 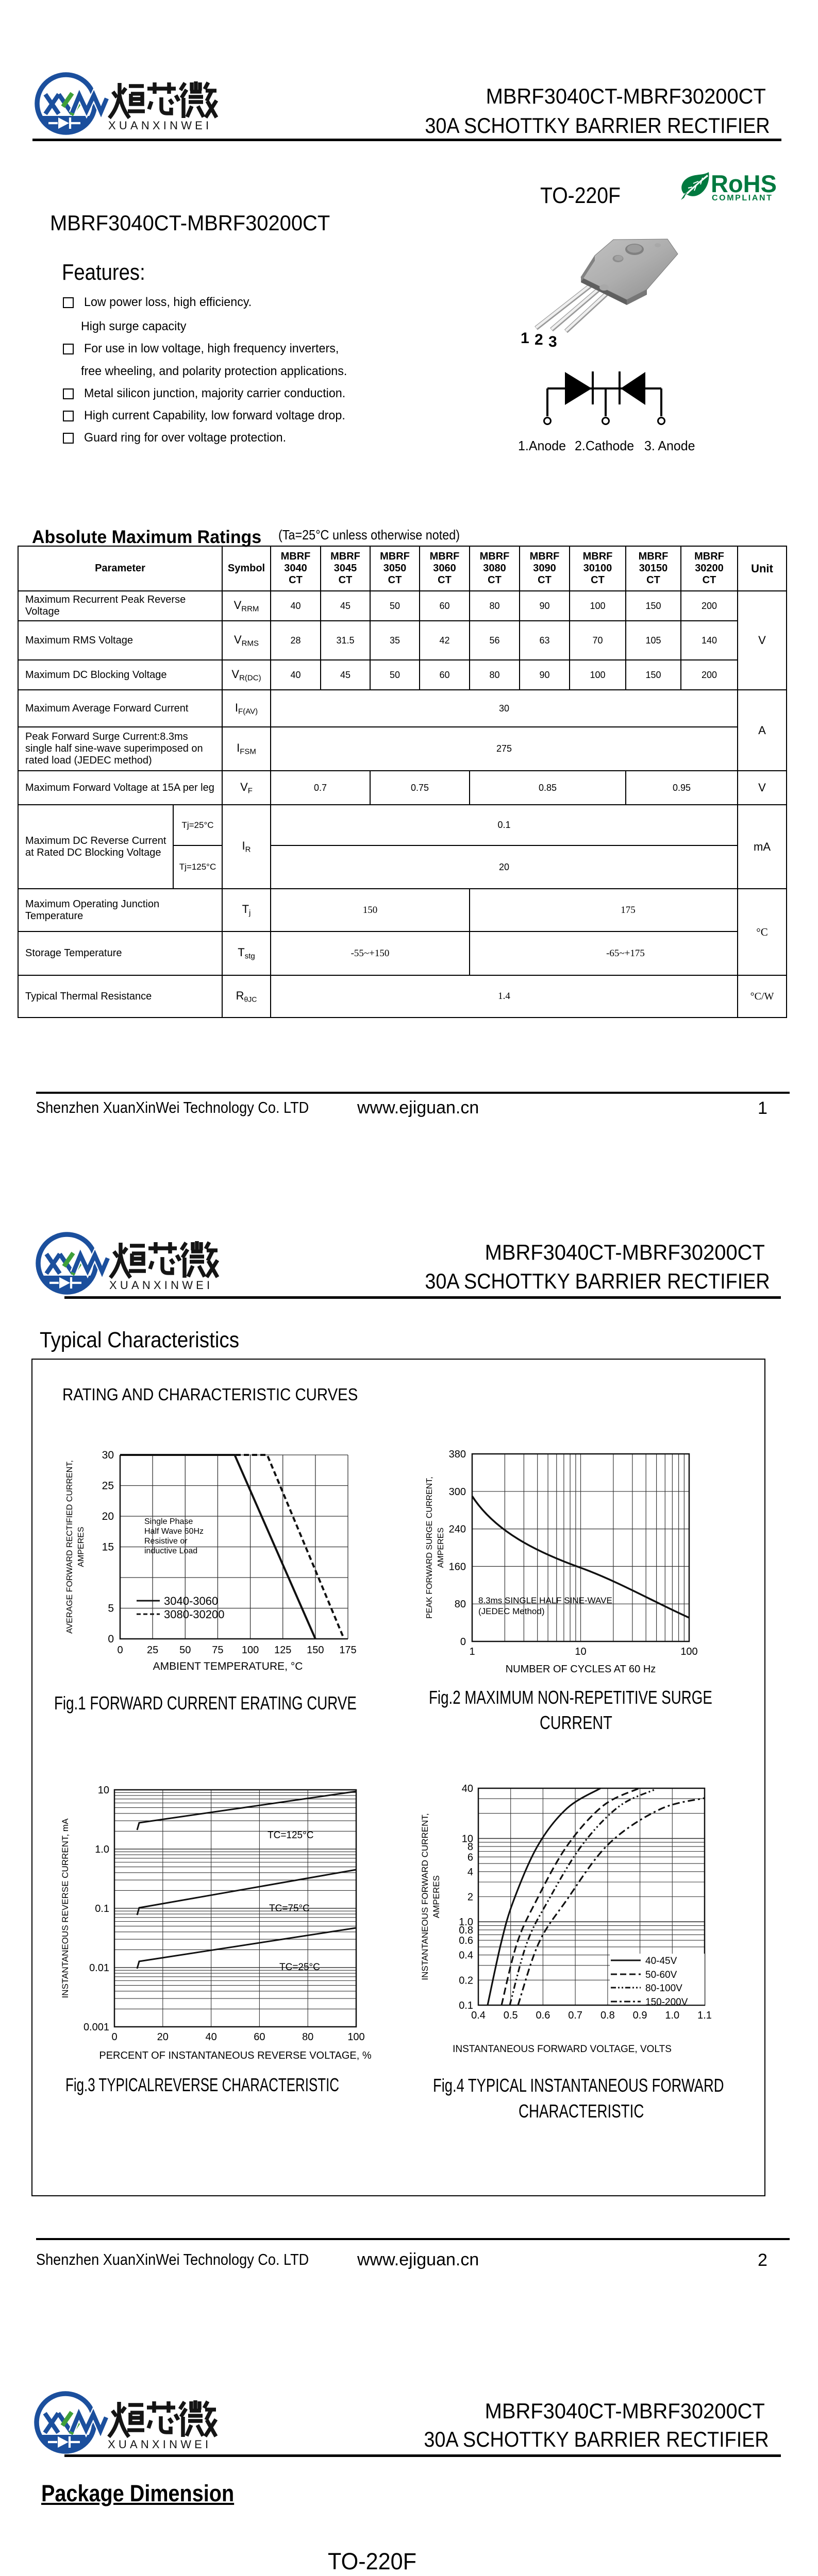 I want to click on svg-text: Resistive or, so click(x=166, y=1541).